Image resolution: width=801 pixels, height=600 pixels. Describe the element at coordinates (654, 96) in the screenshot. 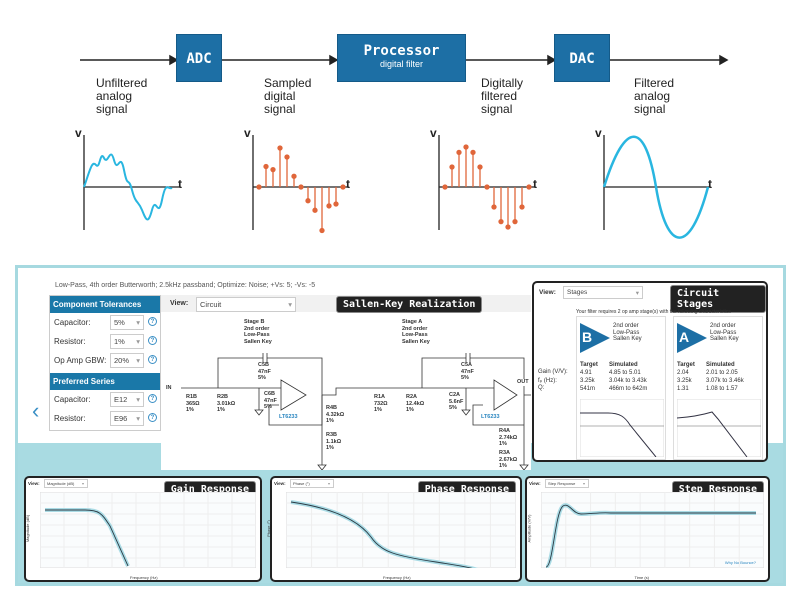

I see `signal-label: Filtered analog signal` at that location.